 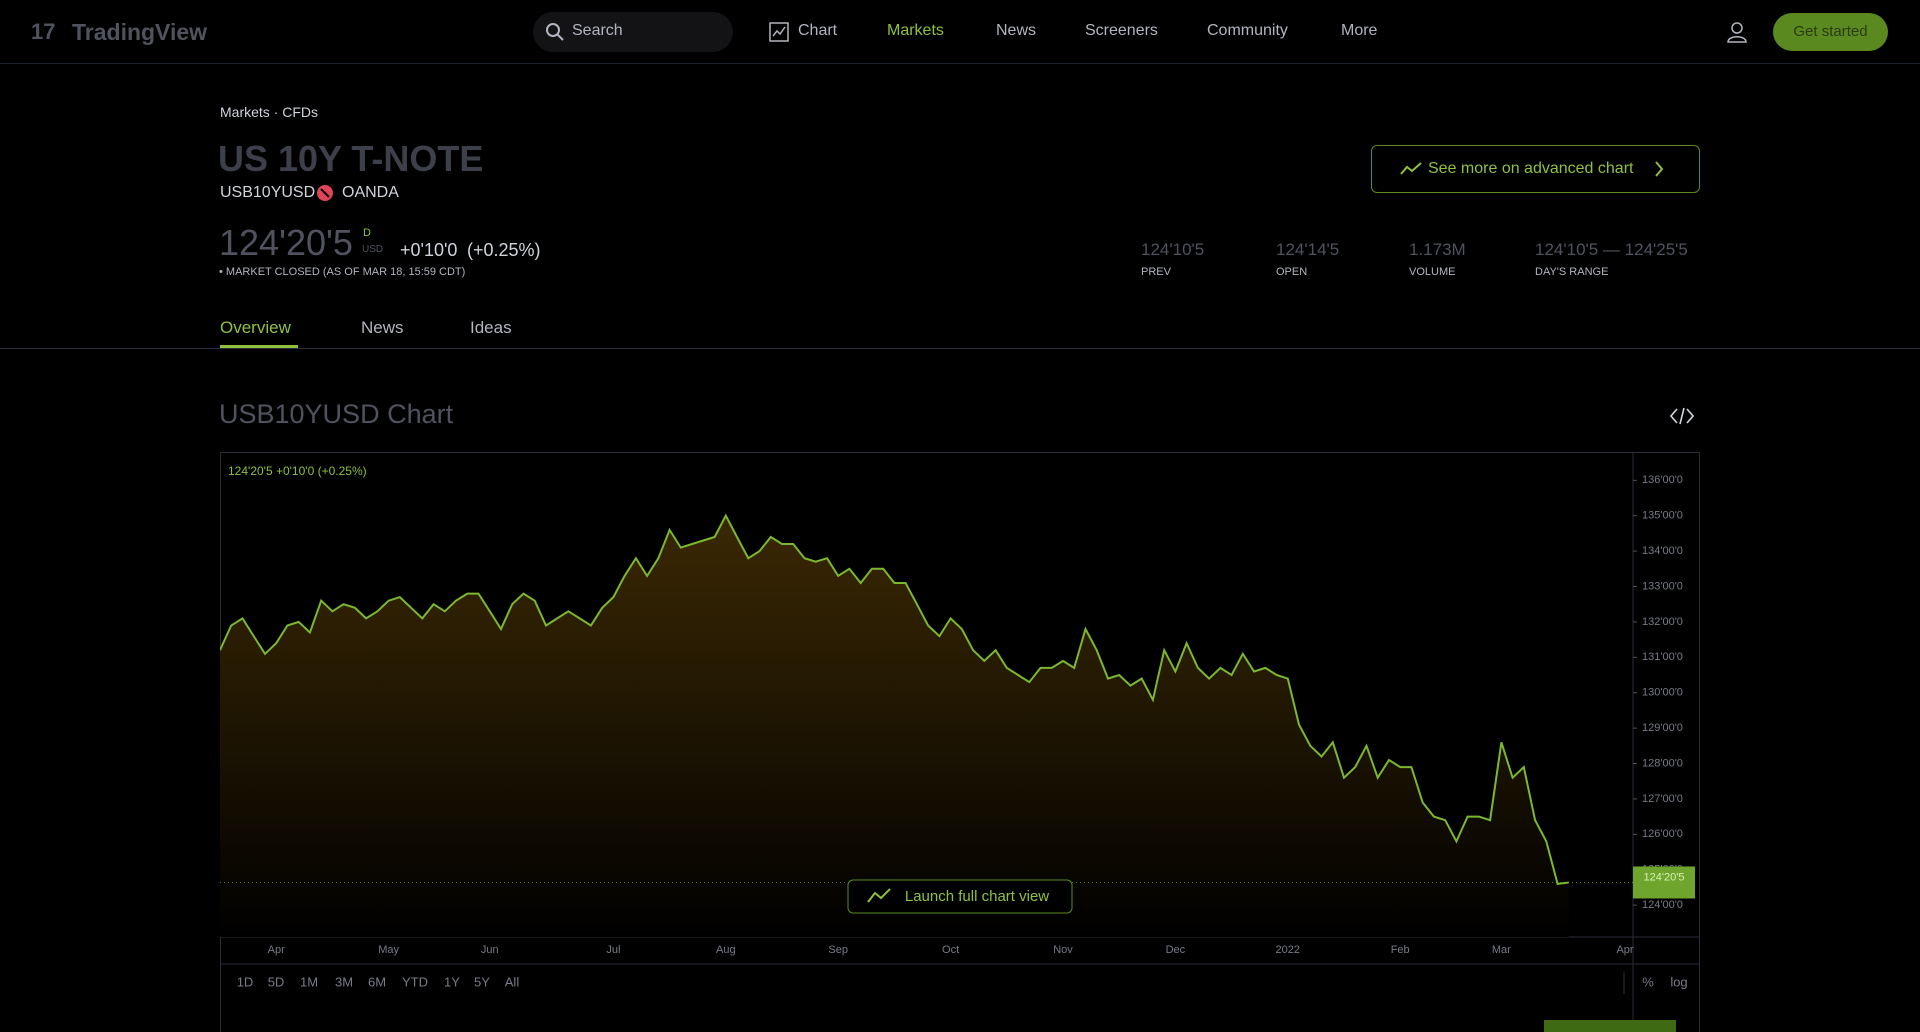 I want to click on search-box, so click(x=633, y=32).